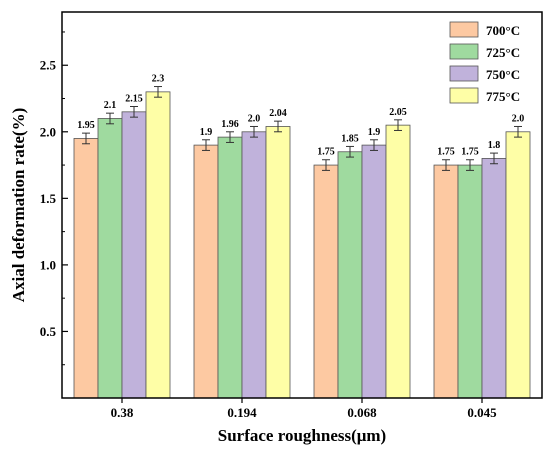 This screenshot has height=455, width=550. I want to click on legend-label: 700°C, so click(503, 30).